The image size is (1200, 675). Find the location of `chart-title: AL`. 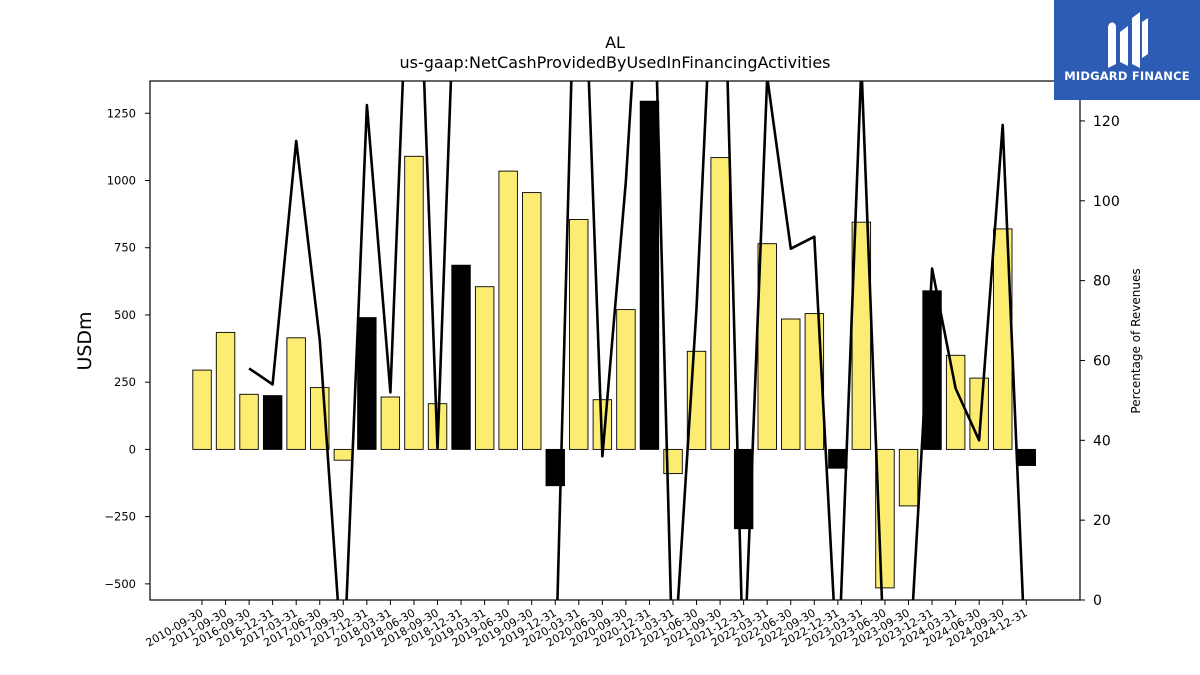

chart-title: AL is located at coordinates (615, 42).